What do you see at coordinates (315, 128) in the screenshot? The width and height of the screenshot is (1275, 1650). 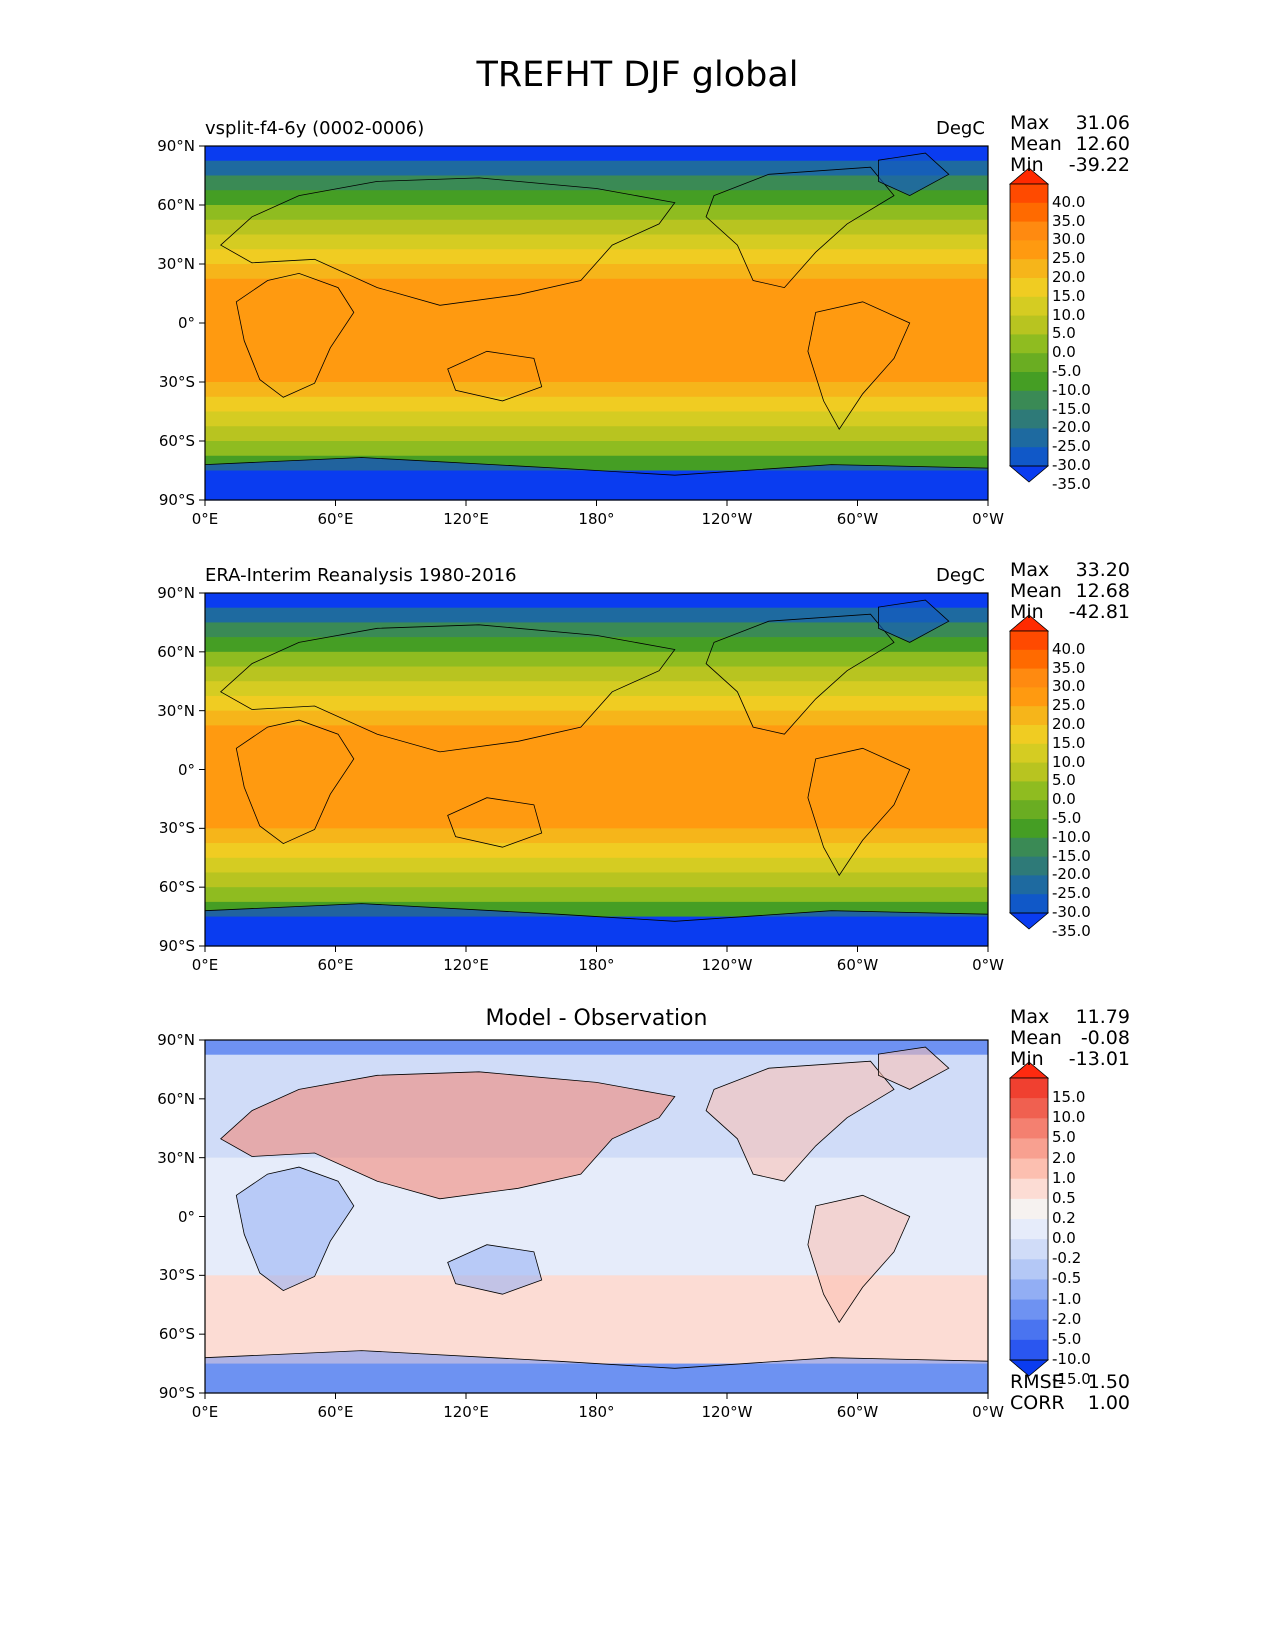 I see `panel-title: vsplit-f4-6y (0002-0006)` at bounding box center [315, 128].